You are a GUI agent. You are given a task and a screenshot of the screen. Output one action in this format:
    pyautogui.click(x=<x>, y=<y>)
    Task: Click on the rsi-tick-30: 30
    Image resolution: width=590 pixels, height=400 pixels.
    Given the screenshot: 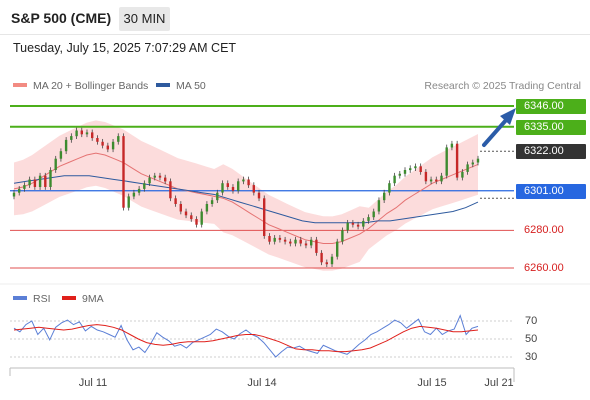 What is the action you would take?
    pyautogui.click(x=531, y=357)
    